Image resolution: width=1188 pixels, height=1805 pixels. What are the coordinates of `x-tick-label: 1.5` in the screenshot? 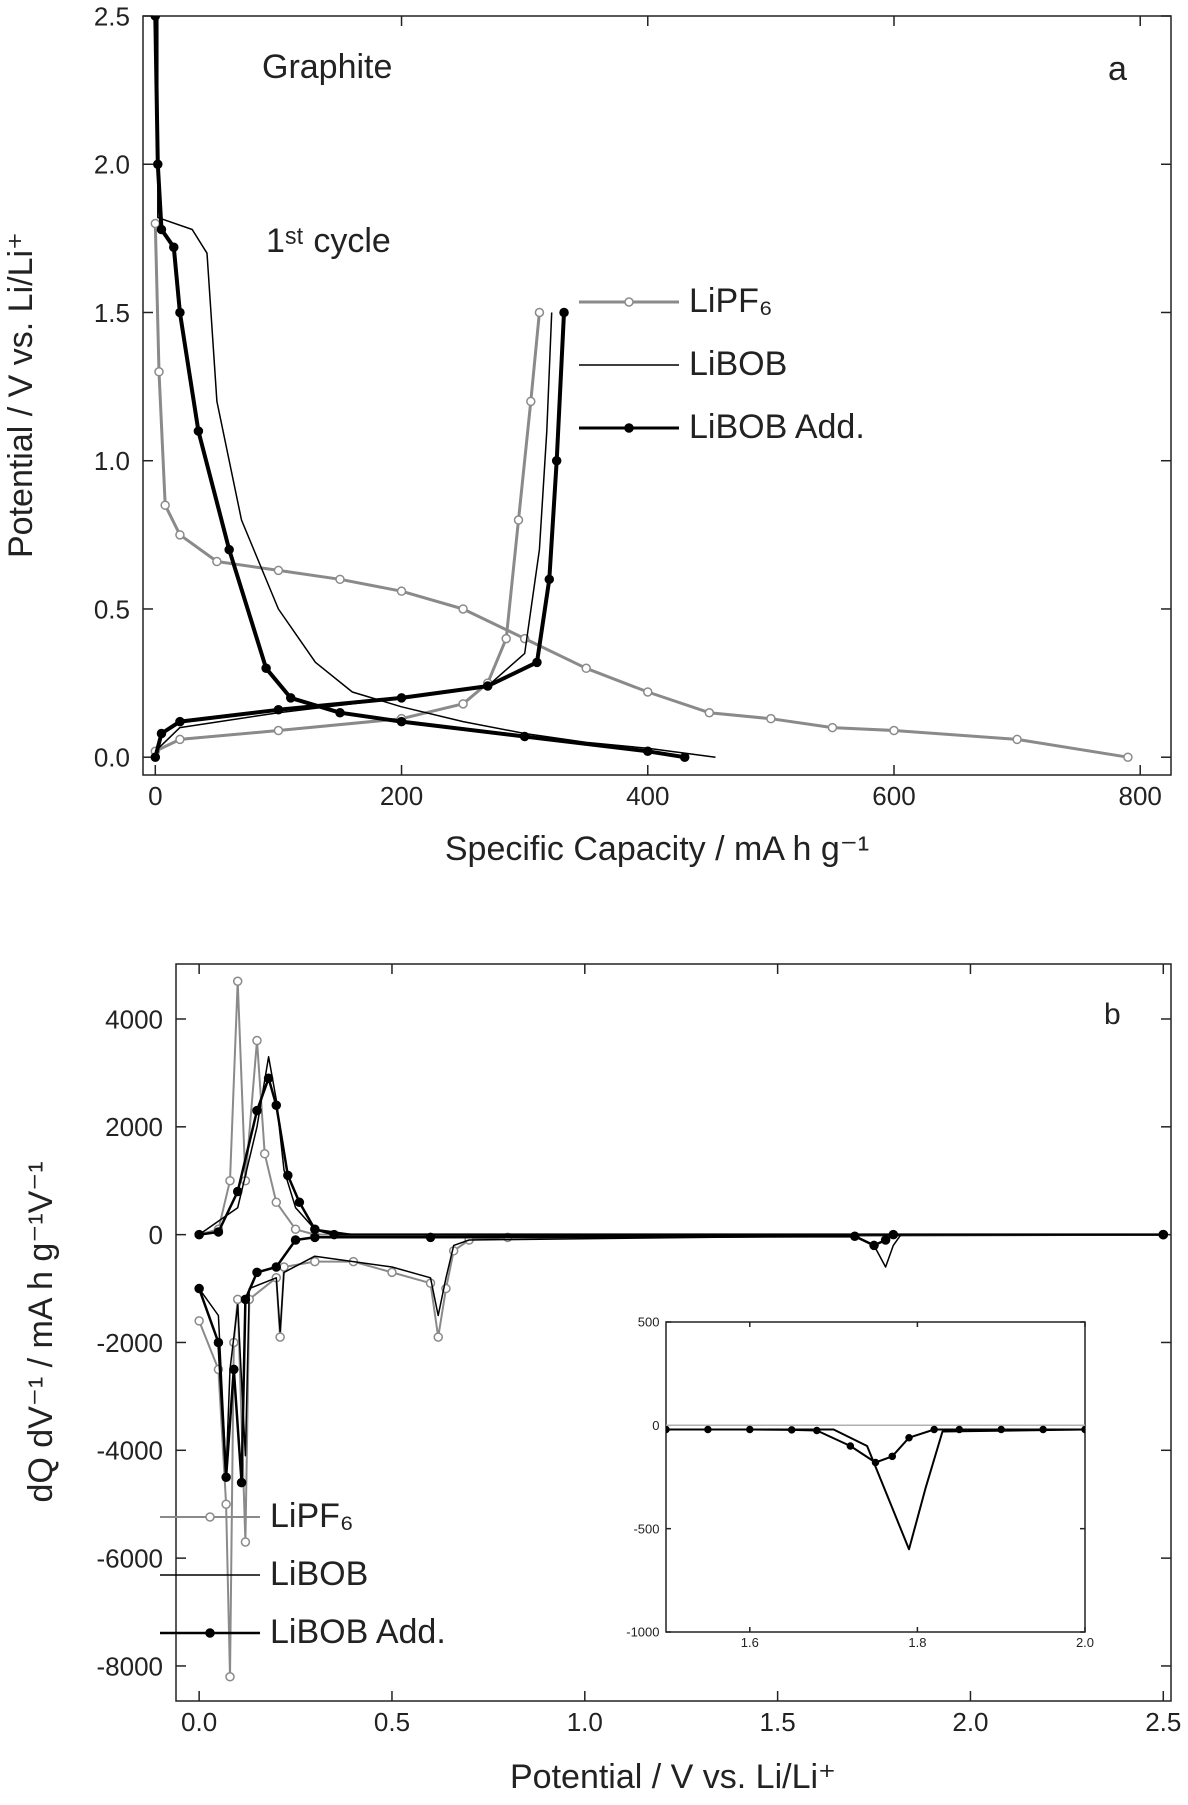 It's located at (778, 1722).